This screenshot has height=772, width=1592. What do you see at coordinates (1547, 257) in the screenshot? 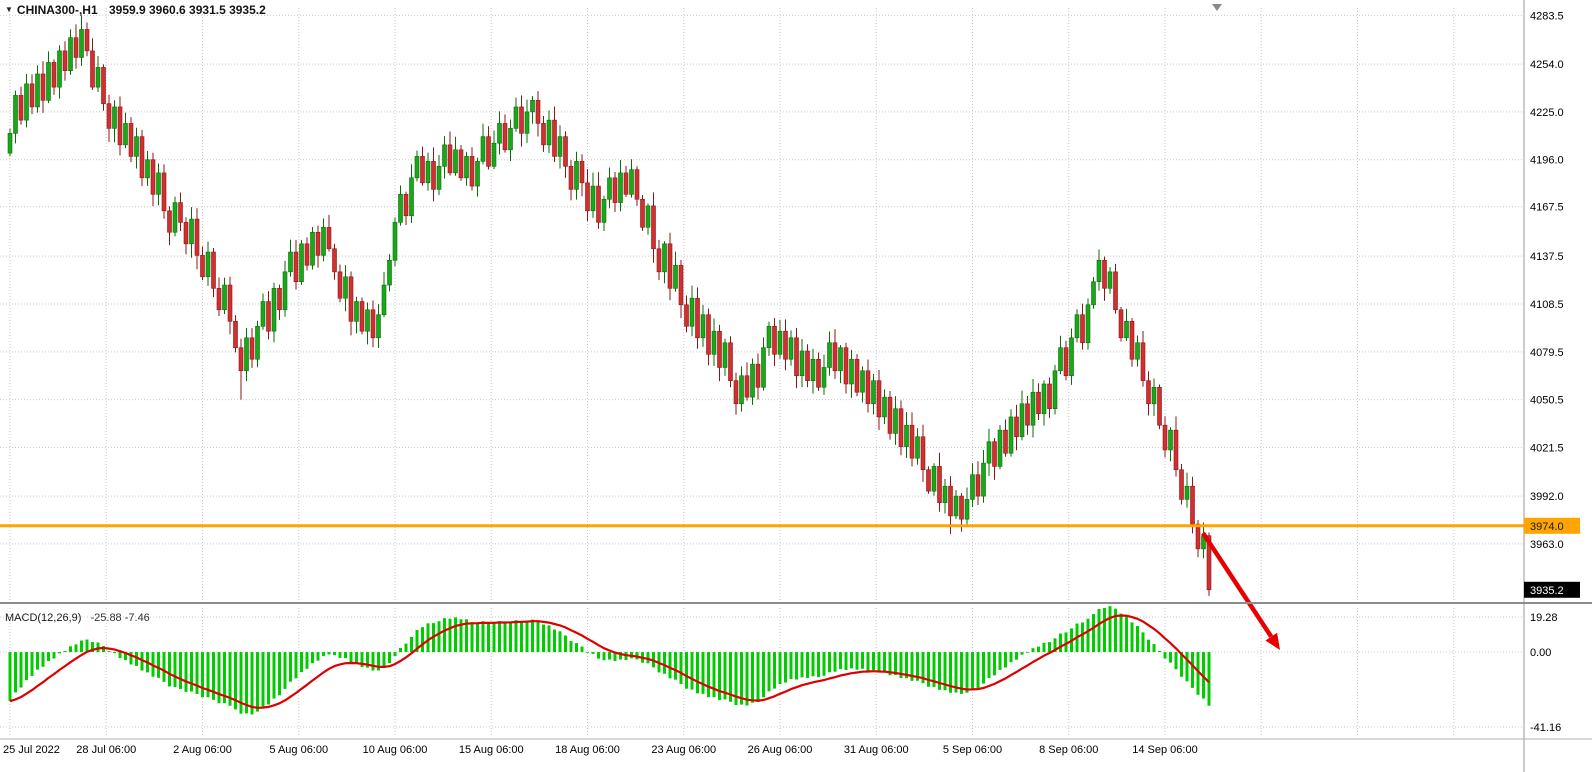
I see `svg-text: 4137.5` at bounding box center [1547, 257].